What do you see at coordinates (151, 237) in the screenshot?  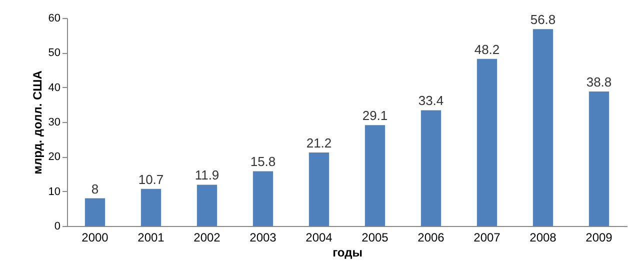 I see `x-tick-label: 2001` at bounding box center [151, 237].